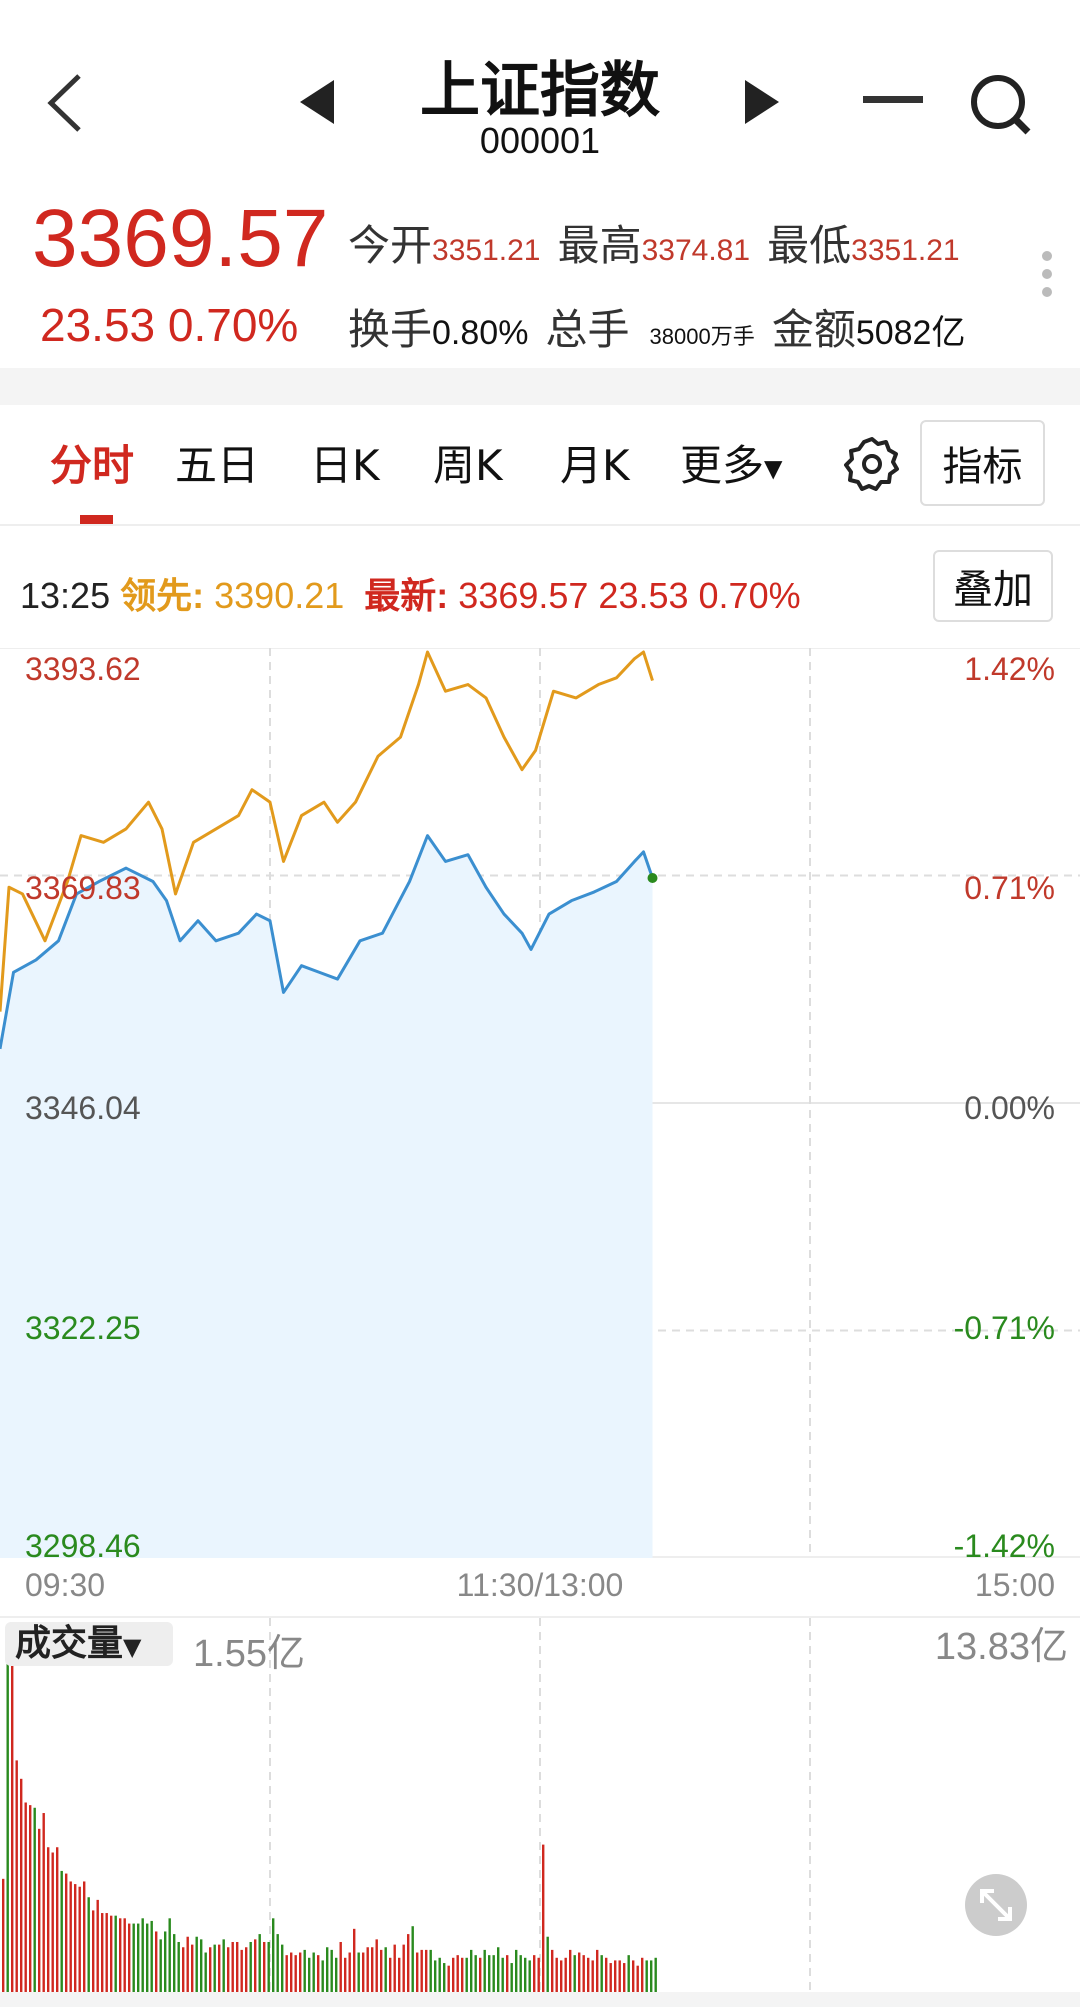  Describe the element at coordinates (98, 325) in the screenshot. I see `change-value: 23.53` at that location.